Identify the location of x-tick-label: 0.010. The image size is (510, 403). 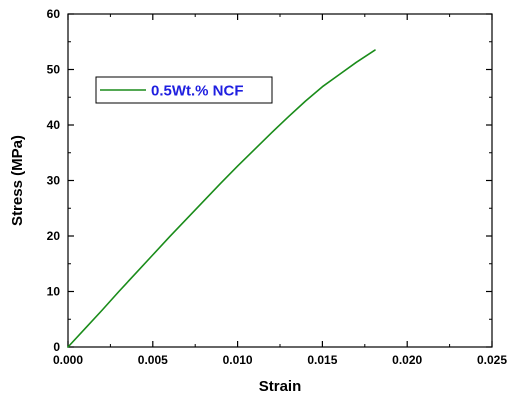
(238, 360).